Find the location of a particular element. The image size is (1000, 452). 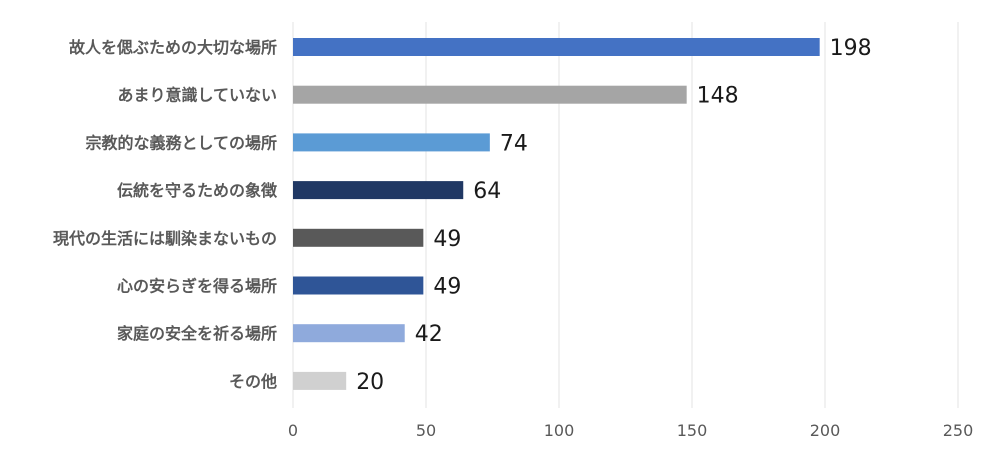

x-axis-tick-labels: 0 50 100 150 200 250 is located at coordinates (630, 430).